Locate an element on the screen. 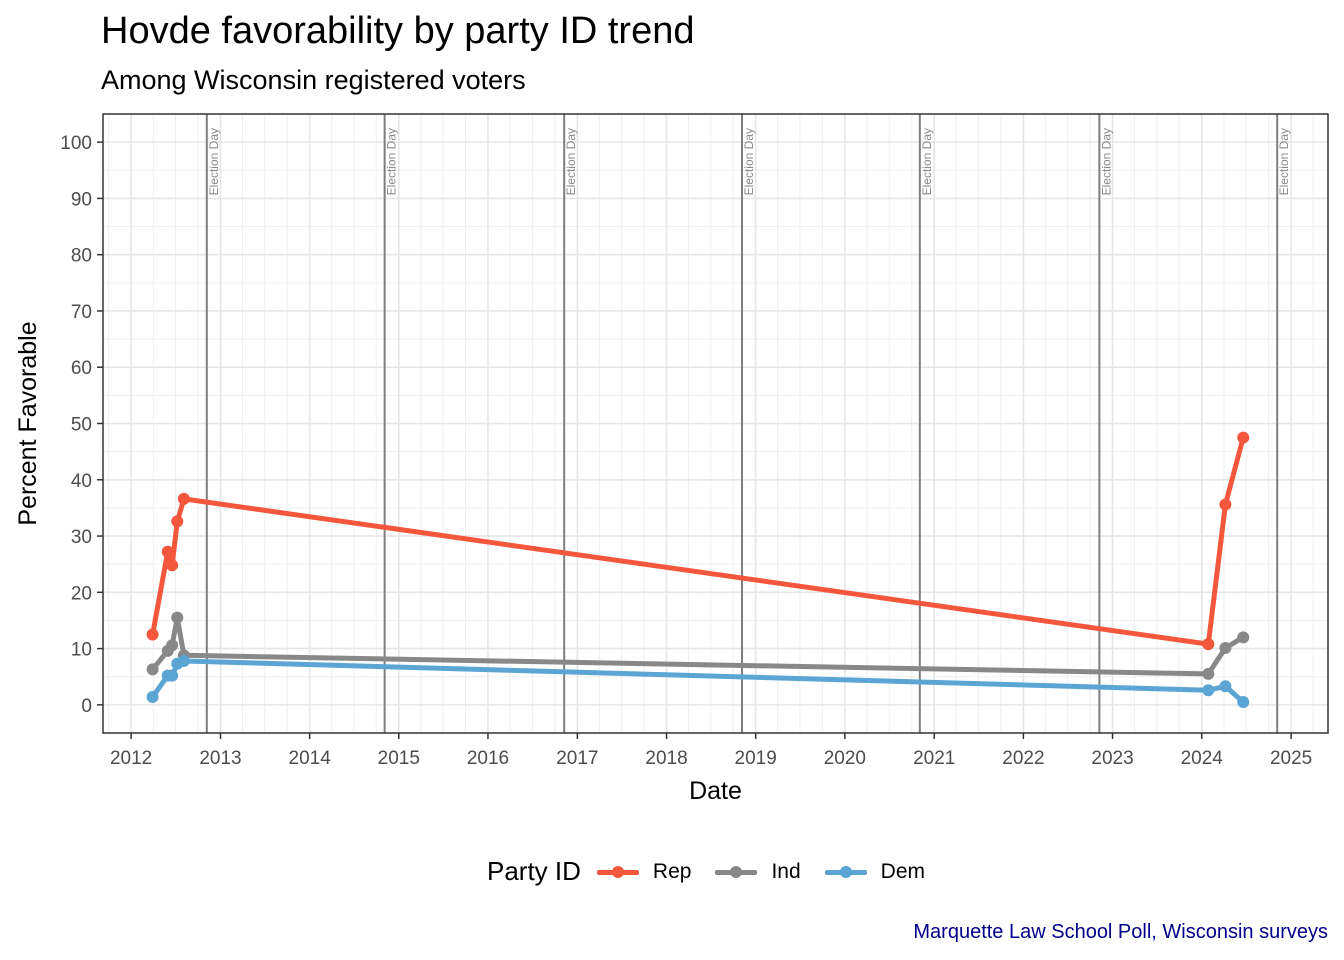 This screenshot has height=960, width=1344. chart-title: Hovde favorability by party ID trend is located at coordinates (398, 31).